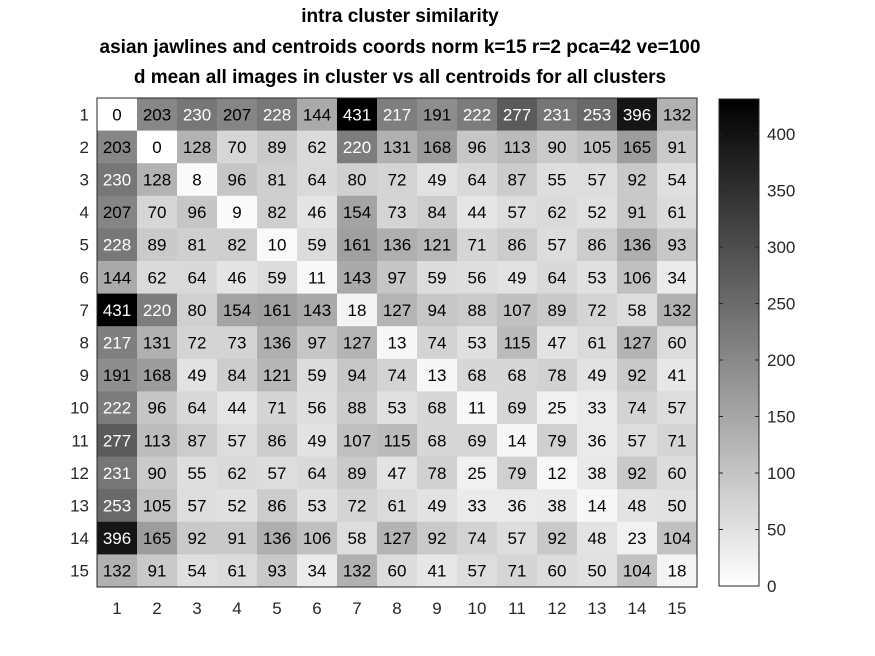 The height and width of the screenshot is (656, 875). I want to click on heatmap-cell-label: 121, so click(277, 375).